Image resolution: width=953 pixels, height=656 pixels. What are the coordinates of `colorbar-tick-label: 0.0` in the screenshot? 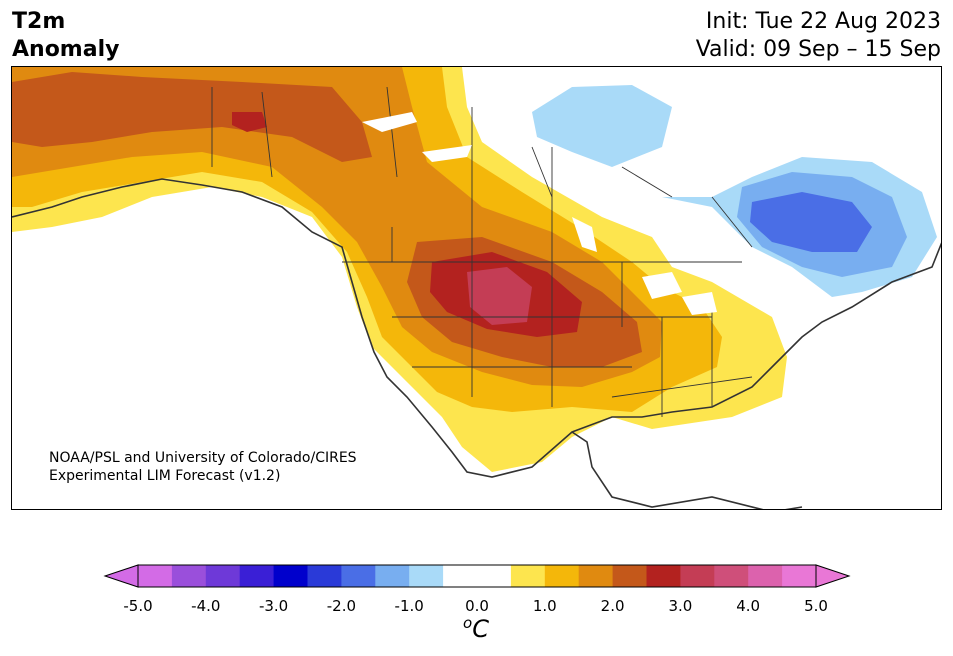 It's located at (477, 606).